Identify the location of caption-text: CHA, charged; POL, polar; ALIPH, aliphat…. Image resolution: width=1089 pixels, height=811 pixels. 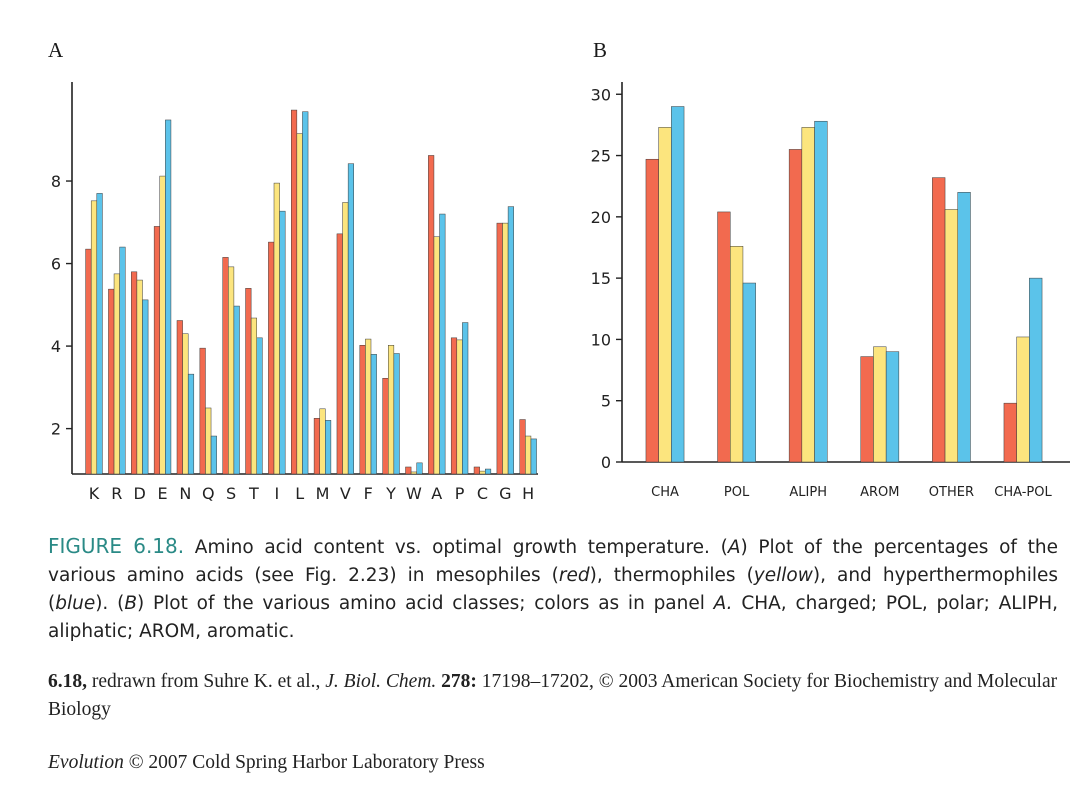
(553, 617).